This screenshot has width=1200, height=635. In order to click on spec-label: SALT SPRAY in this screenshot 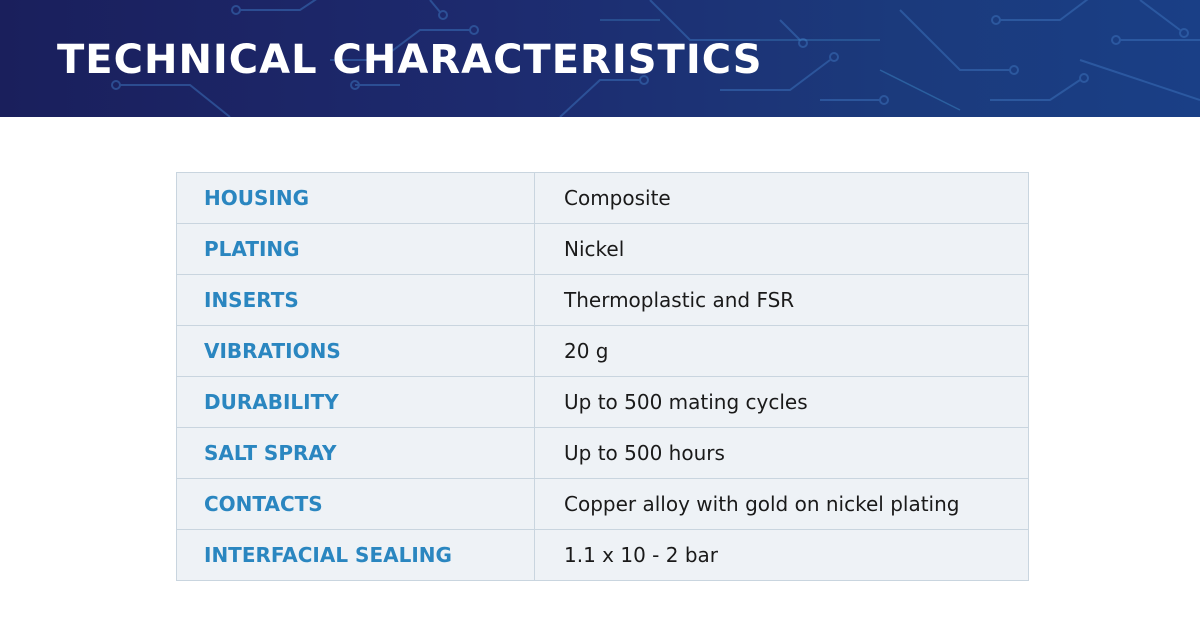, I will do `click(355, 453)`.